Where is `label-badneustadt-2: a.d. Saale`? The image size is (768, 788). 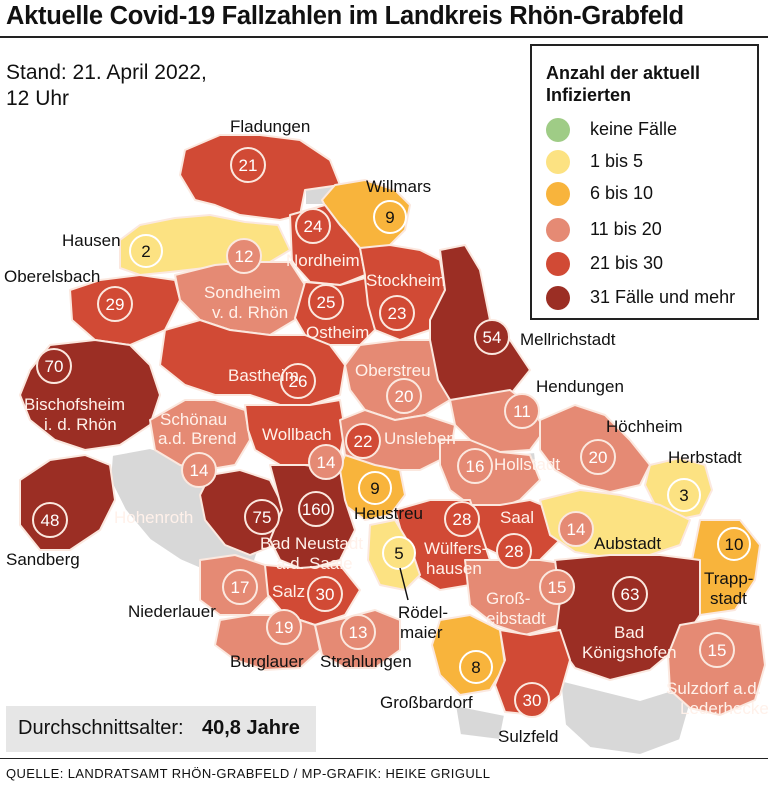
label-badneustadt-2: a.d. Saale is located at coordinates (314, 563).